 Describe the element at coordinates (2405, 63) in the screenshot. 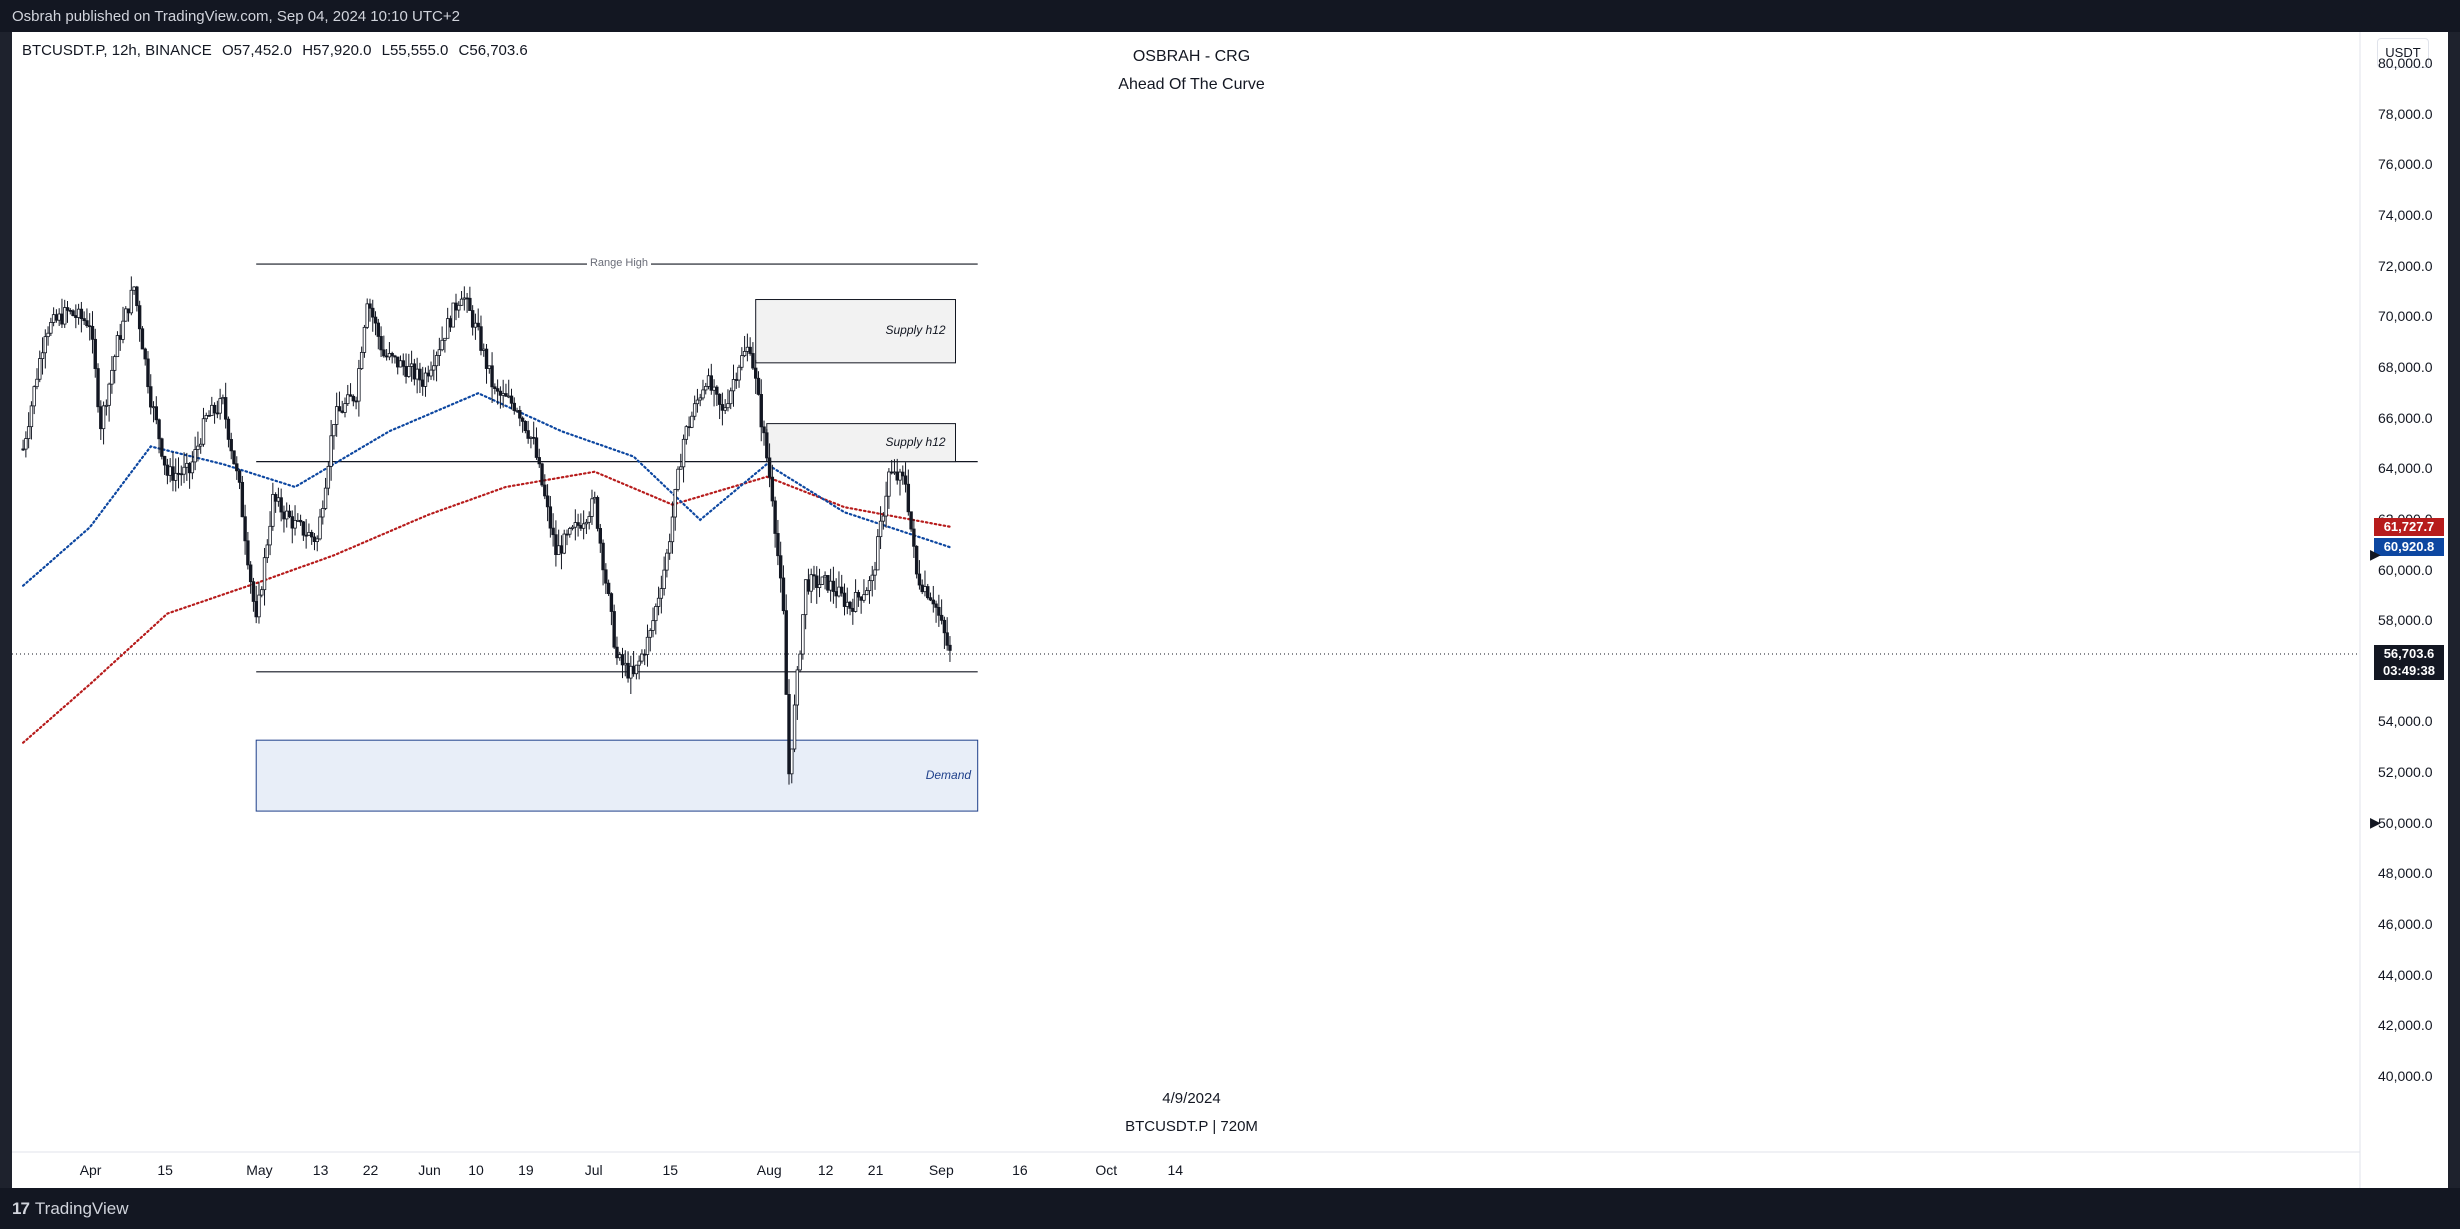

I see `price-tick-label: 80,000.0` at that location.